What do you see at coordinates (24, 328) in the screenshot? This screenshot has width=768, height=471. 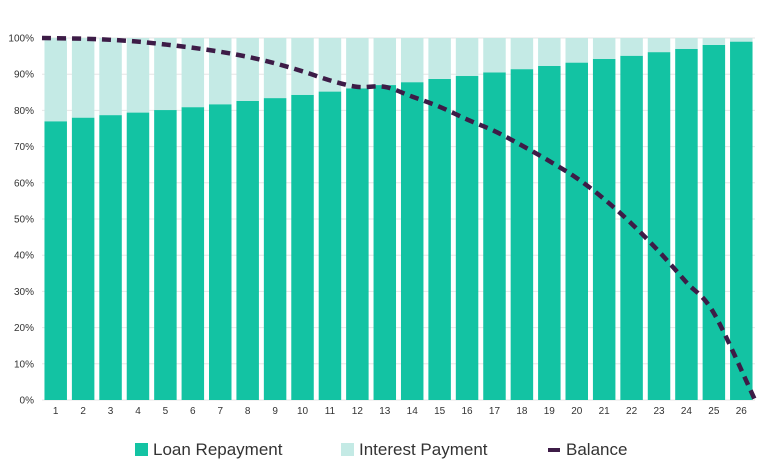 I see `y-tick-label: 20%` at bounding box center [24, 328].